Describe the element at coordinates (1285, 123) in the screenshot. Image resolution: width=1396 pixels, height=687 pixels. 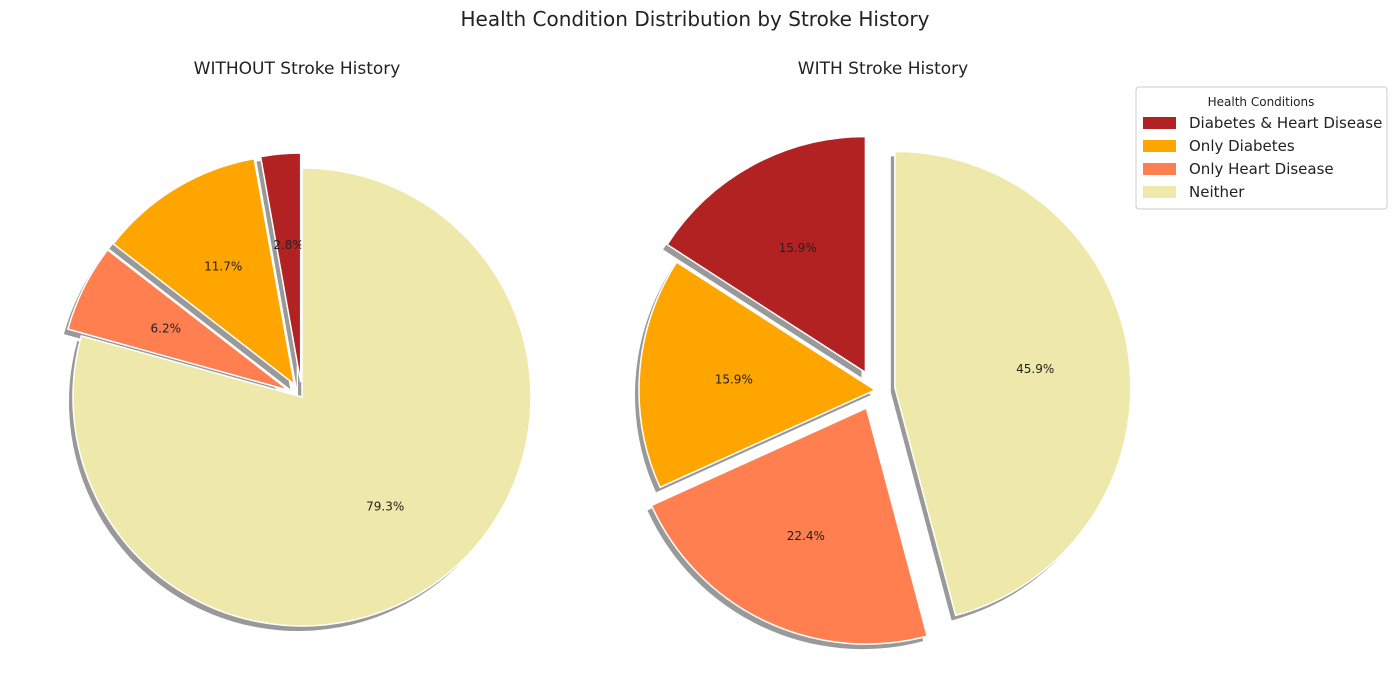
I see `legend-label: Diabetes & Heart Disease` at that location.